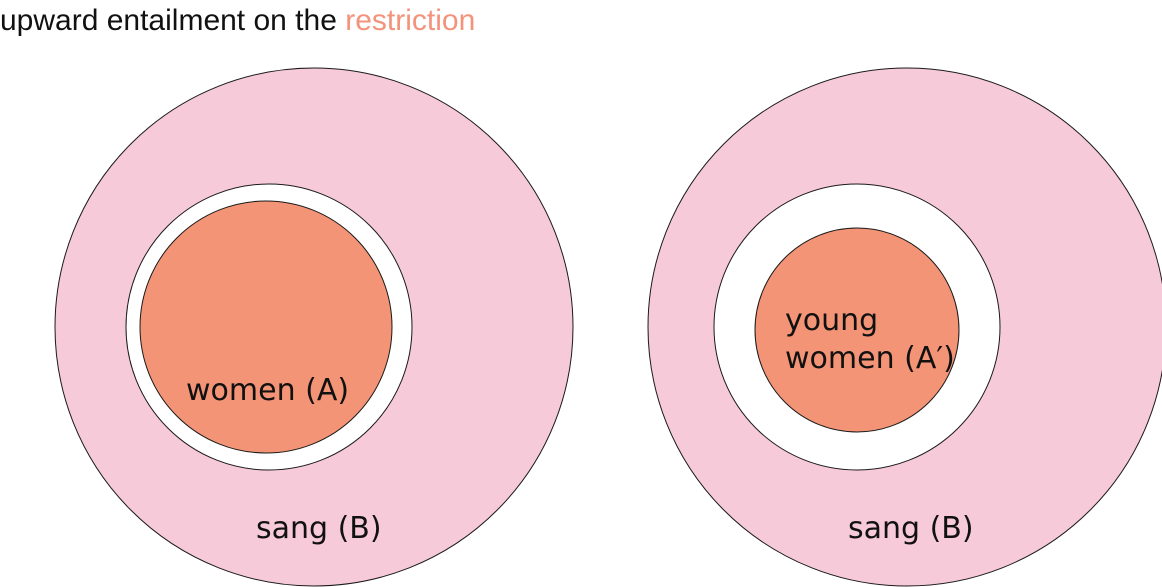 The width and height of the screenshot is (1162, 587). I want to click on title-highlight: restriction, so click(410, 20).